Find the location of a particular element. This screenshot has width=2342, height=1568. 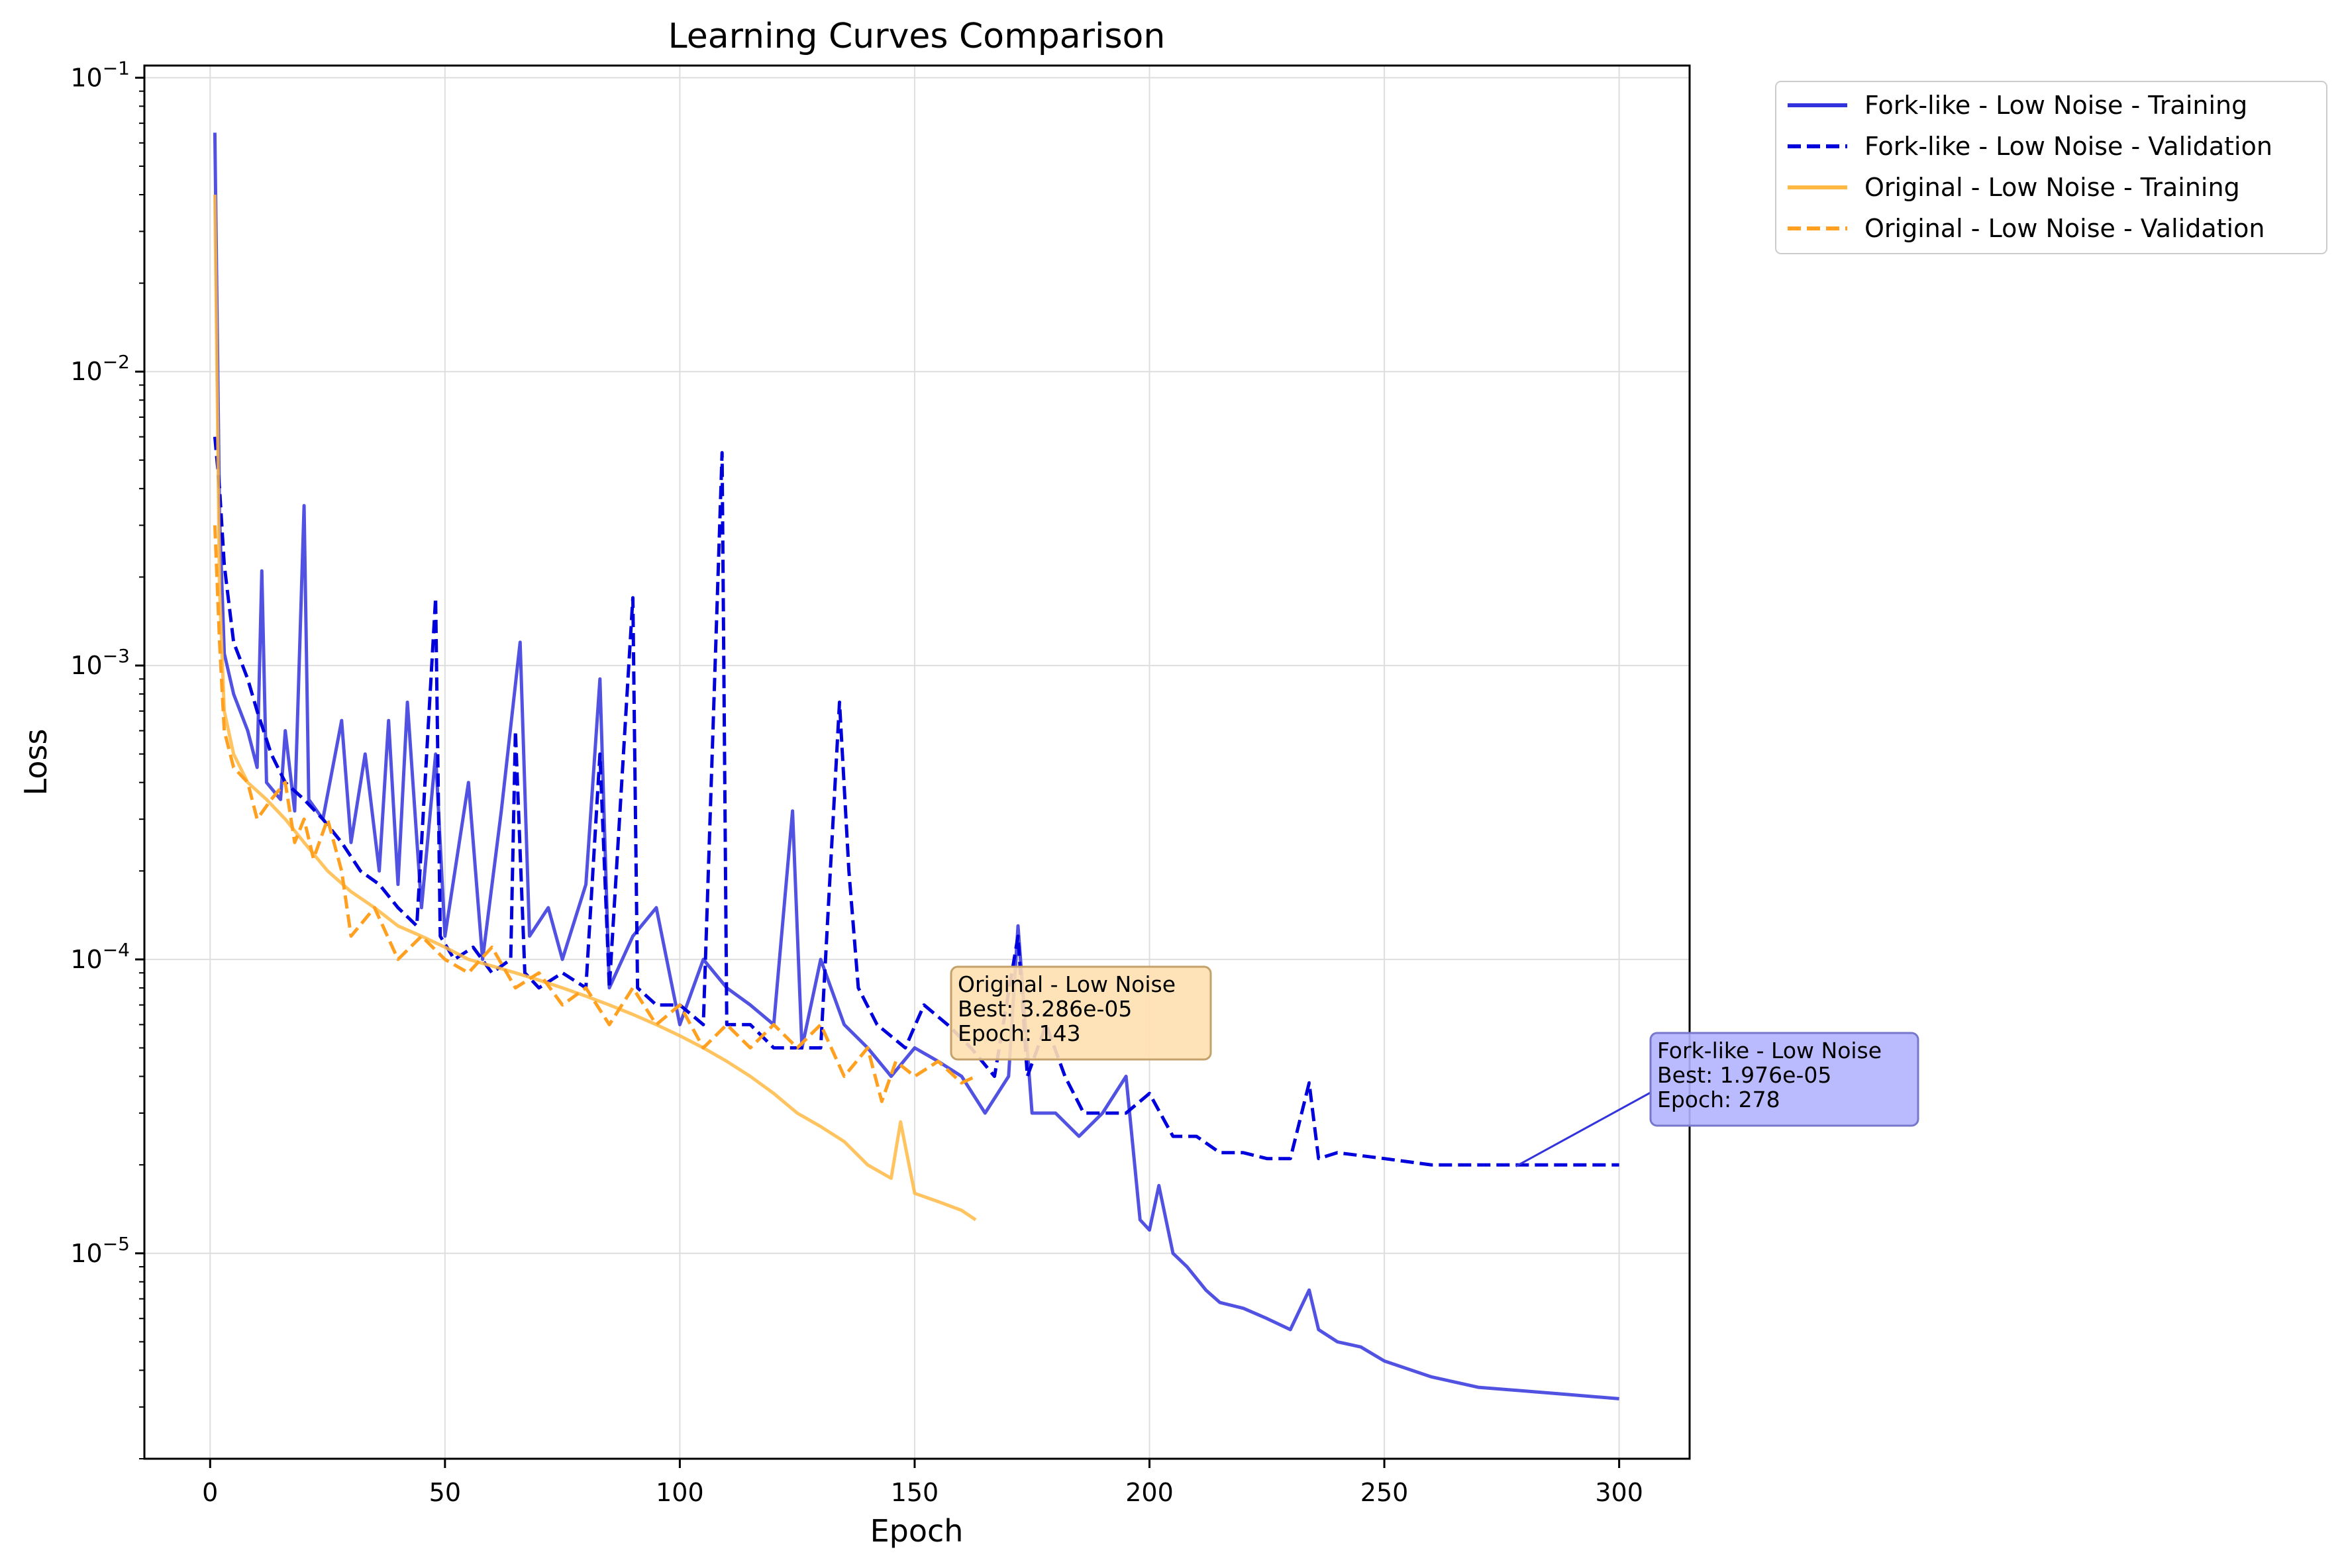

y-tick-exponent: −2 is located at coordinates (116, 362).